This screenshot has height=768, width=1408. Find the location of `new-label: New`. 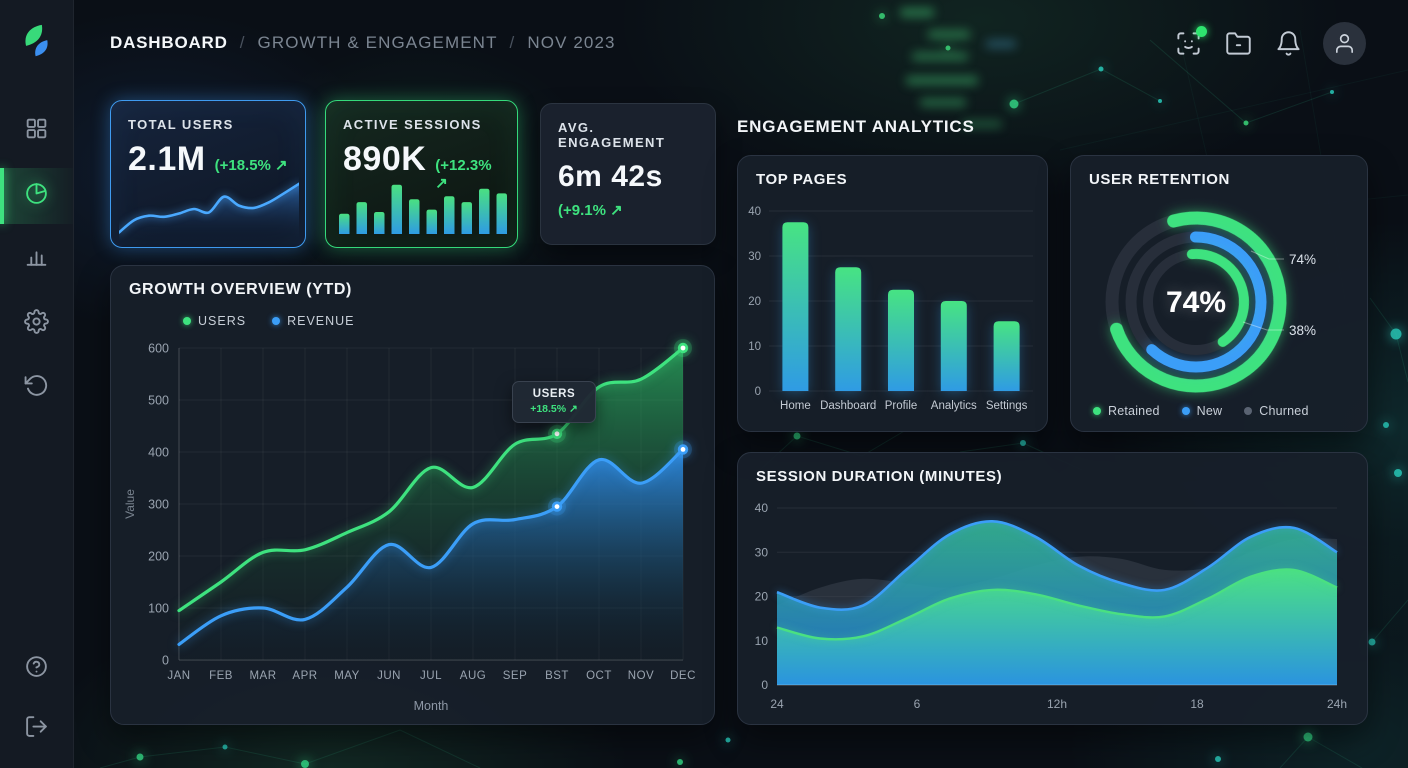

new-label: New is located at coordinates (1209, 411).